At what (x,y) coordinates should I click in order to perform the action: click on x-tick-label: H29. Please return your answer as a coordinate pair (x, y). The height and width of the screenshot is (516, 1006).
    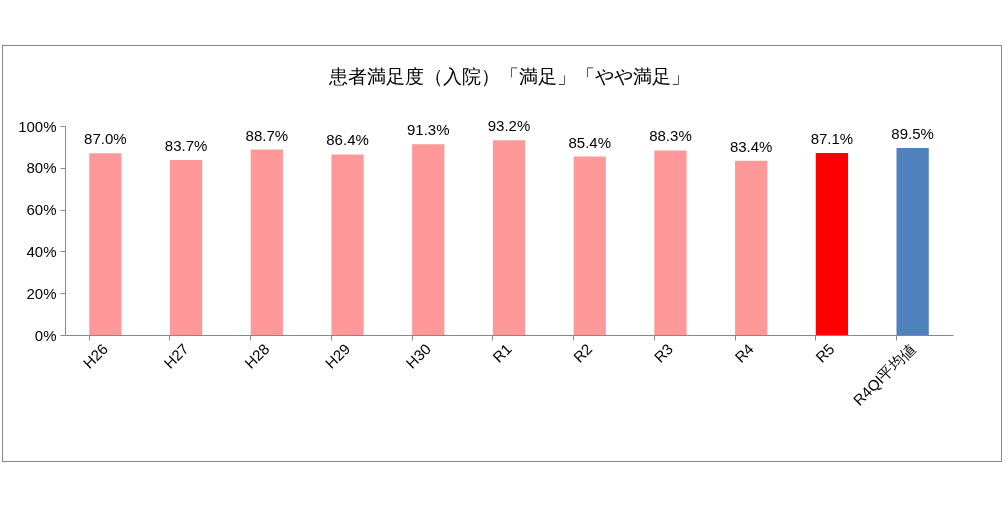
    Looking at the image, I should click on (337, 356).